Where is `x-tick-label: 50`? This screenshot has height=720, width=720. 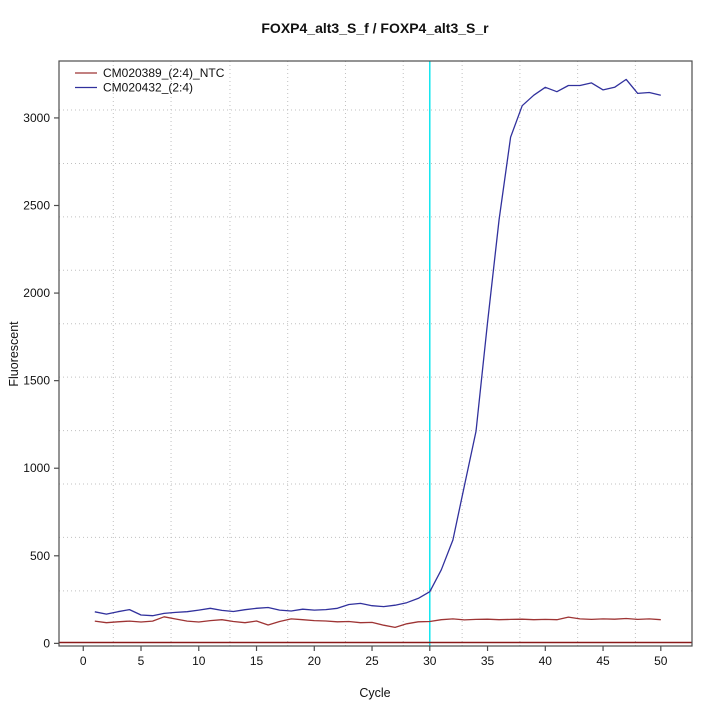
x-tick-label: 50 is located at coordinates (661, 661).